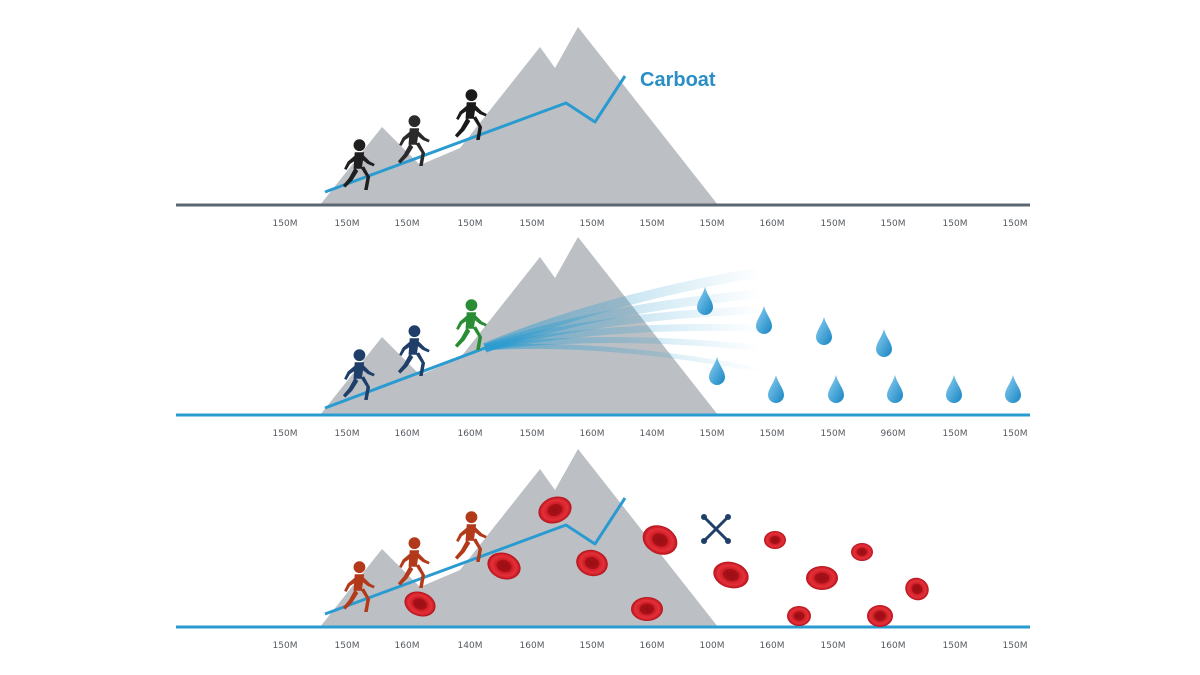  Describe the element at coordinates (413, 350) in the screenshot. I see `runner-icon` at that location.